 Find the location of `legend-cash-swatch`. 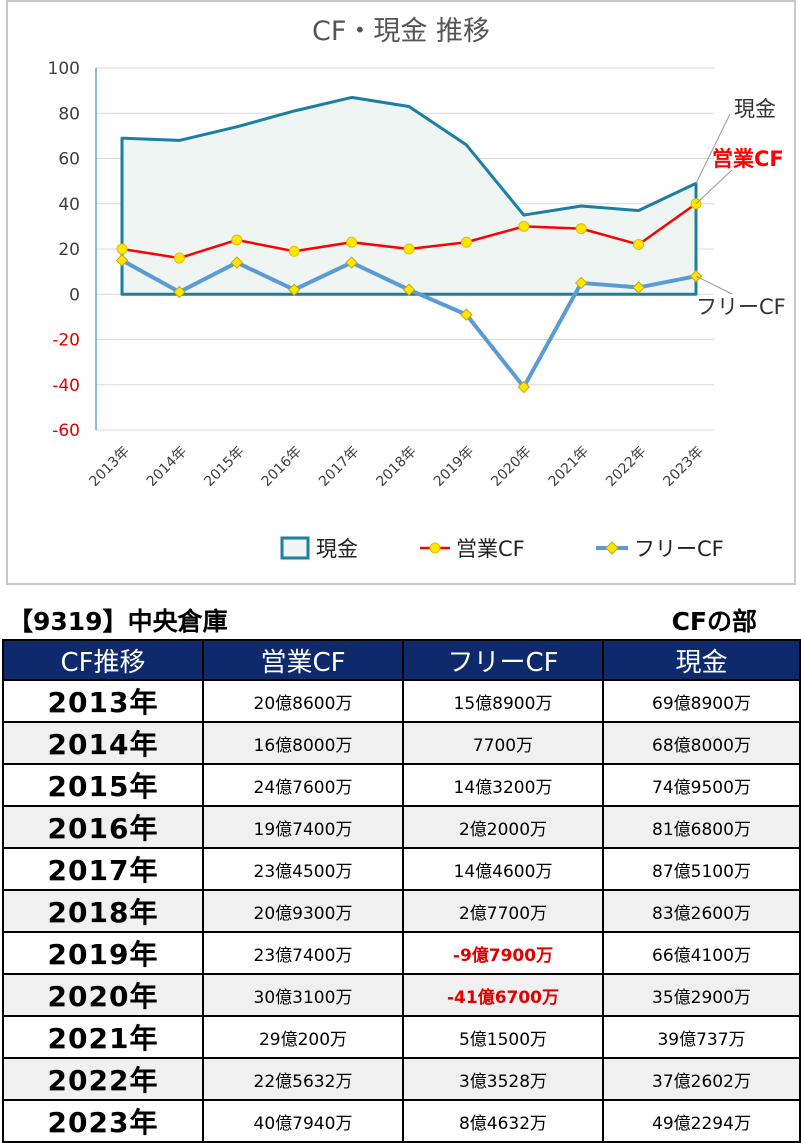

legend-cash-swatch is located at coordinates (295, 548).